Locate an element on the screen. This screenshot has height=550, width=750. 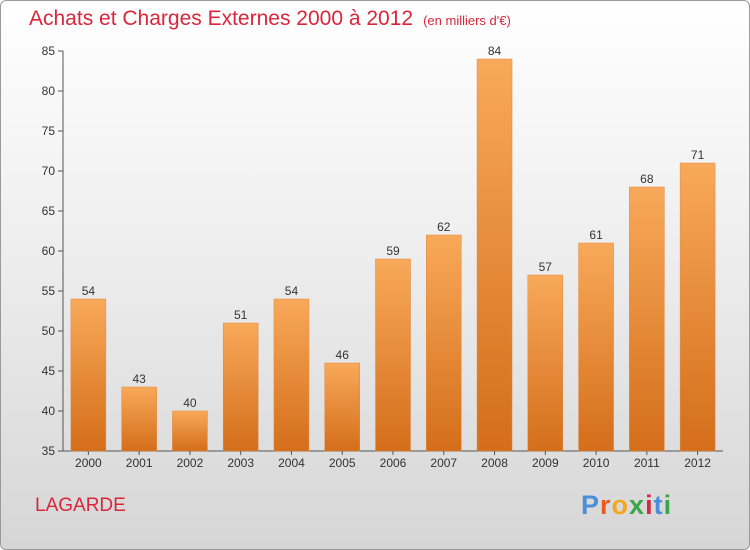
x-tick-label: 2012 is located at coordinates (697, 463).